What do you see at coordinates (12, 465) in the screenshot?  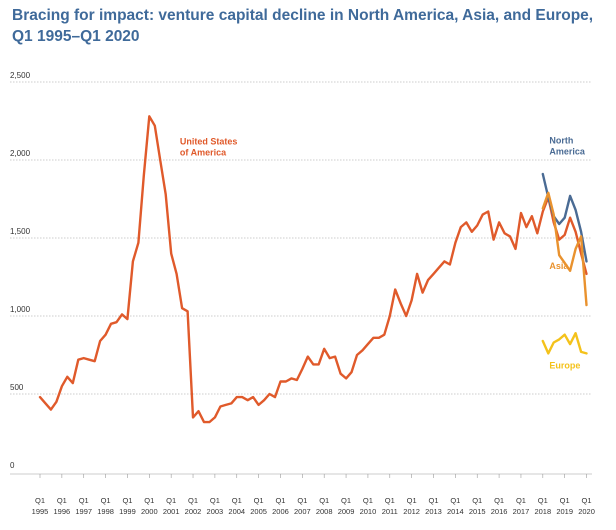 I see `y-tick-label: 0` at bounding box center [12, 465].